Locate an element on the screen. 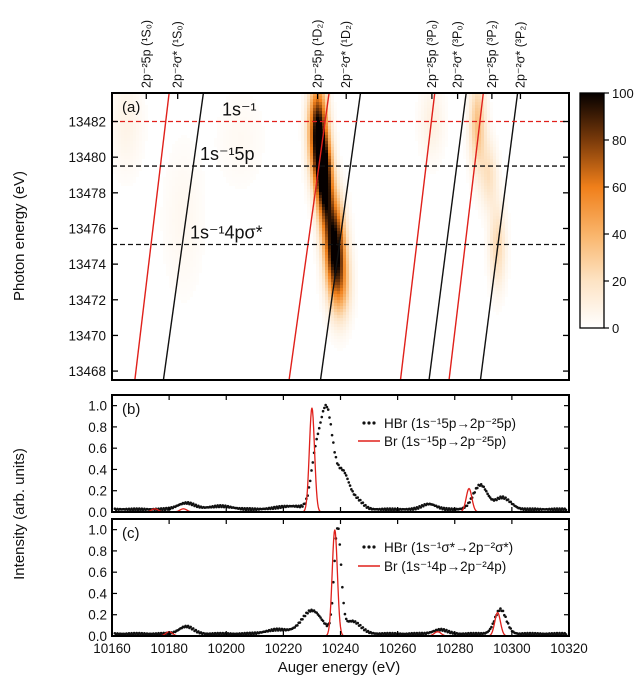 The image size is (639, 682). y-tick-label: 0.8 is located at coordinates (97, 427).